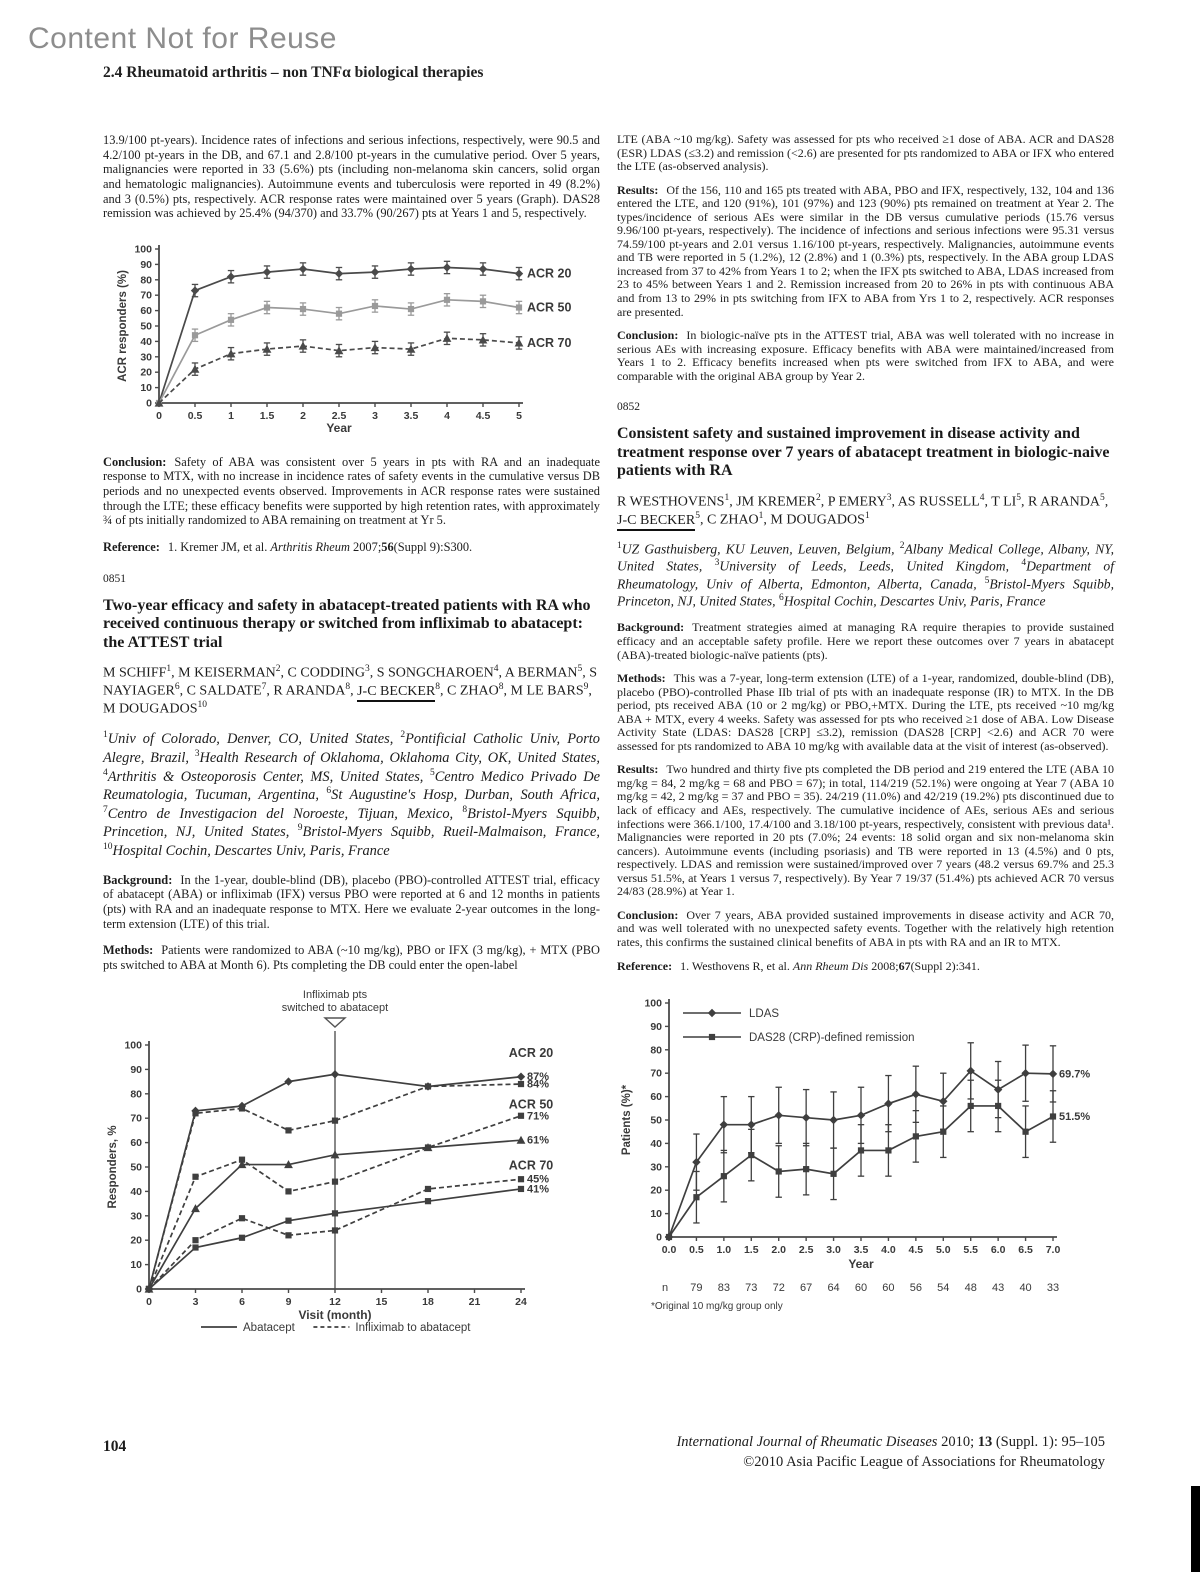  What do you see at coordinates (916, 1250) in the screenshot?
I see `svg-text: 4.5` at bounding box center [916, 1250].